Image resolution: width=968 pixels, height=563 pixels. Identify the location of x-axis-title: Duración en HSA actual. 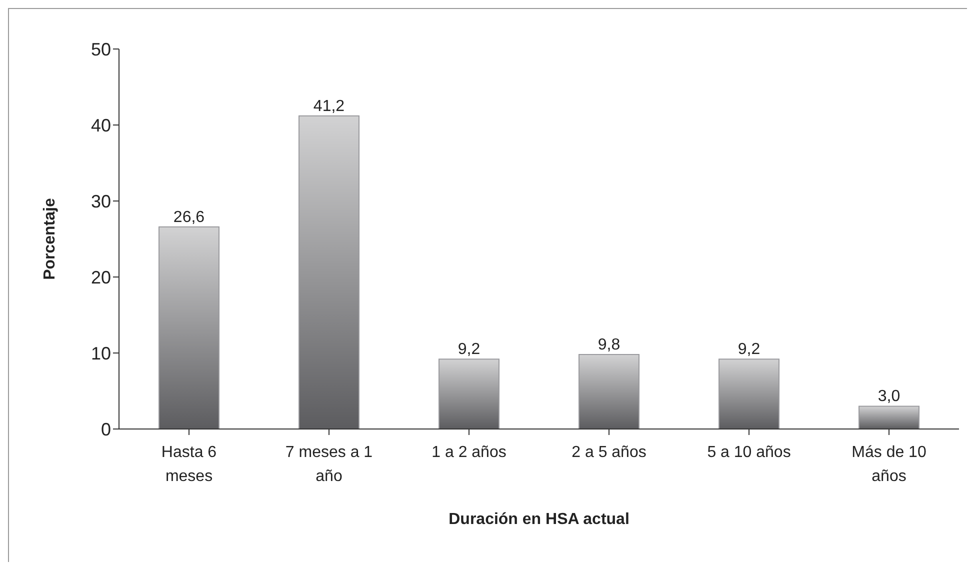
(539, 519).